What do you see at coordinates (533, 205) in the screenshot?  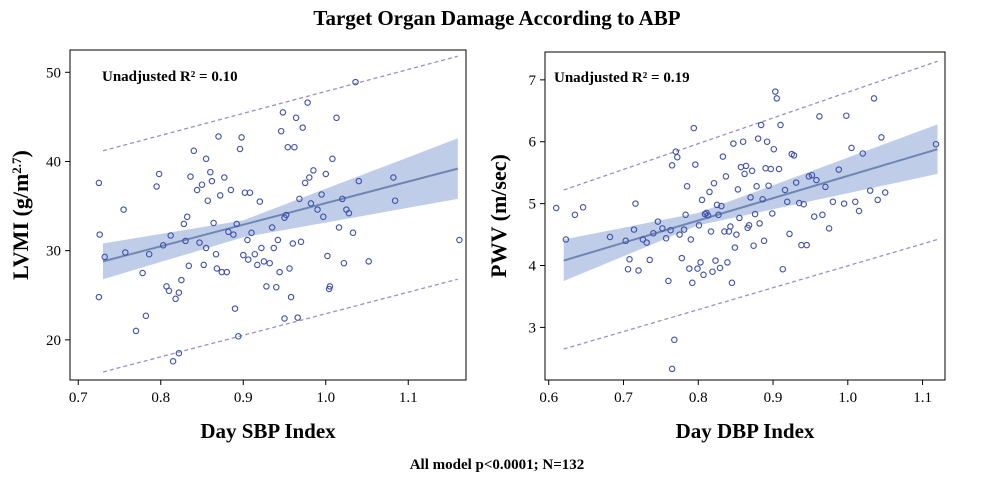 I see `y-tick-label: 5` at bounding box center [533, 205].